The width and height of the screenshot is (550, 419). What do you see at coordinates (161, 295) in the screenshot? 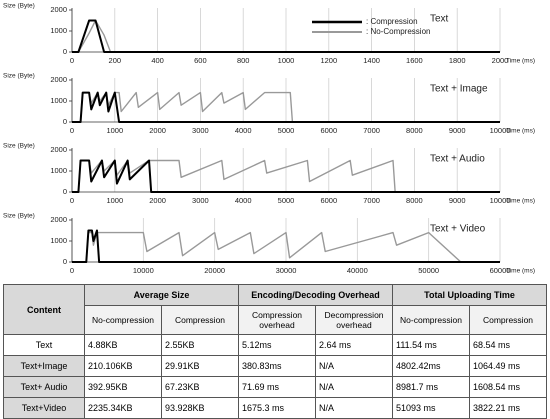
I see `column-header: Average Size` at bounding box center [161, 295].